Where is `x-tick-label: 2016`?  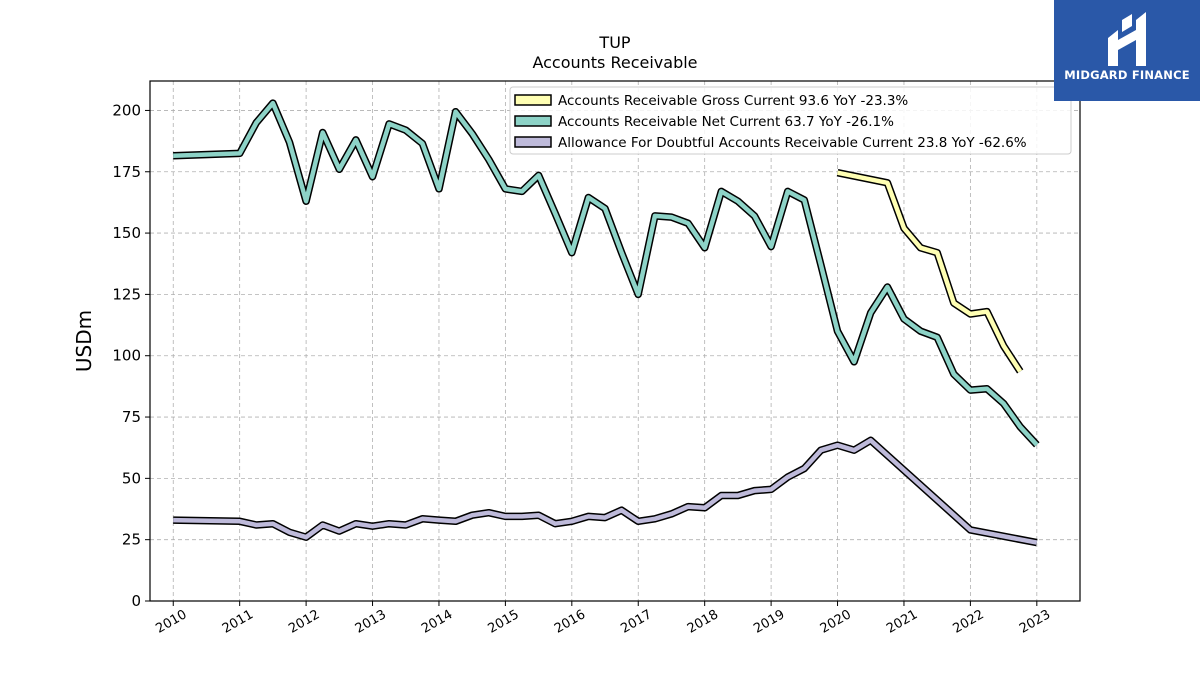
x-tick-label: 2016 is located at coordinates (570, 622).